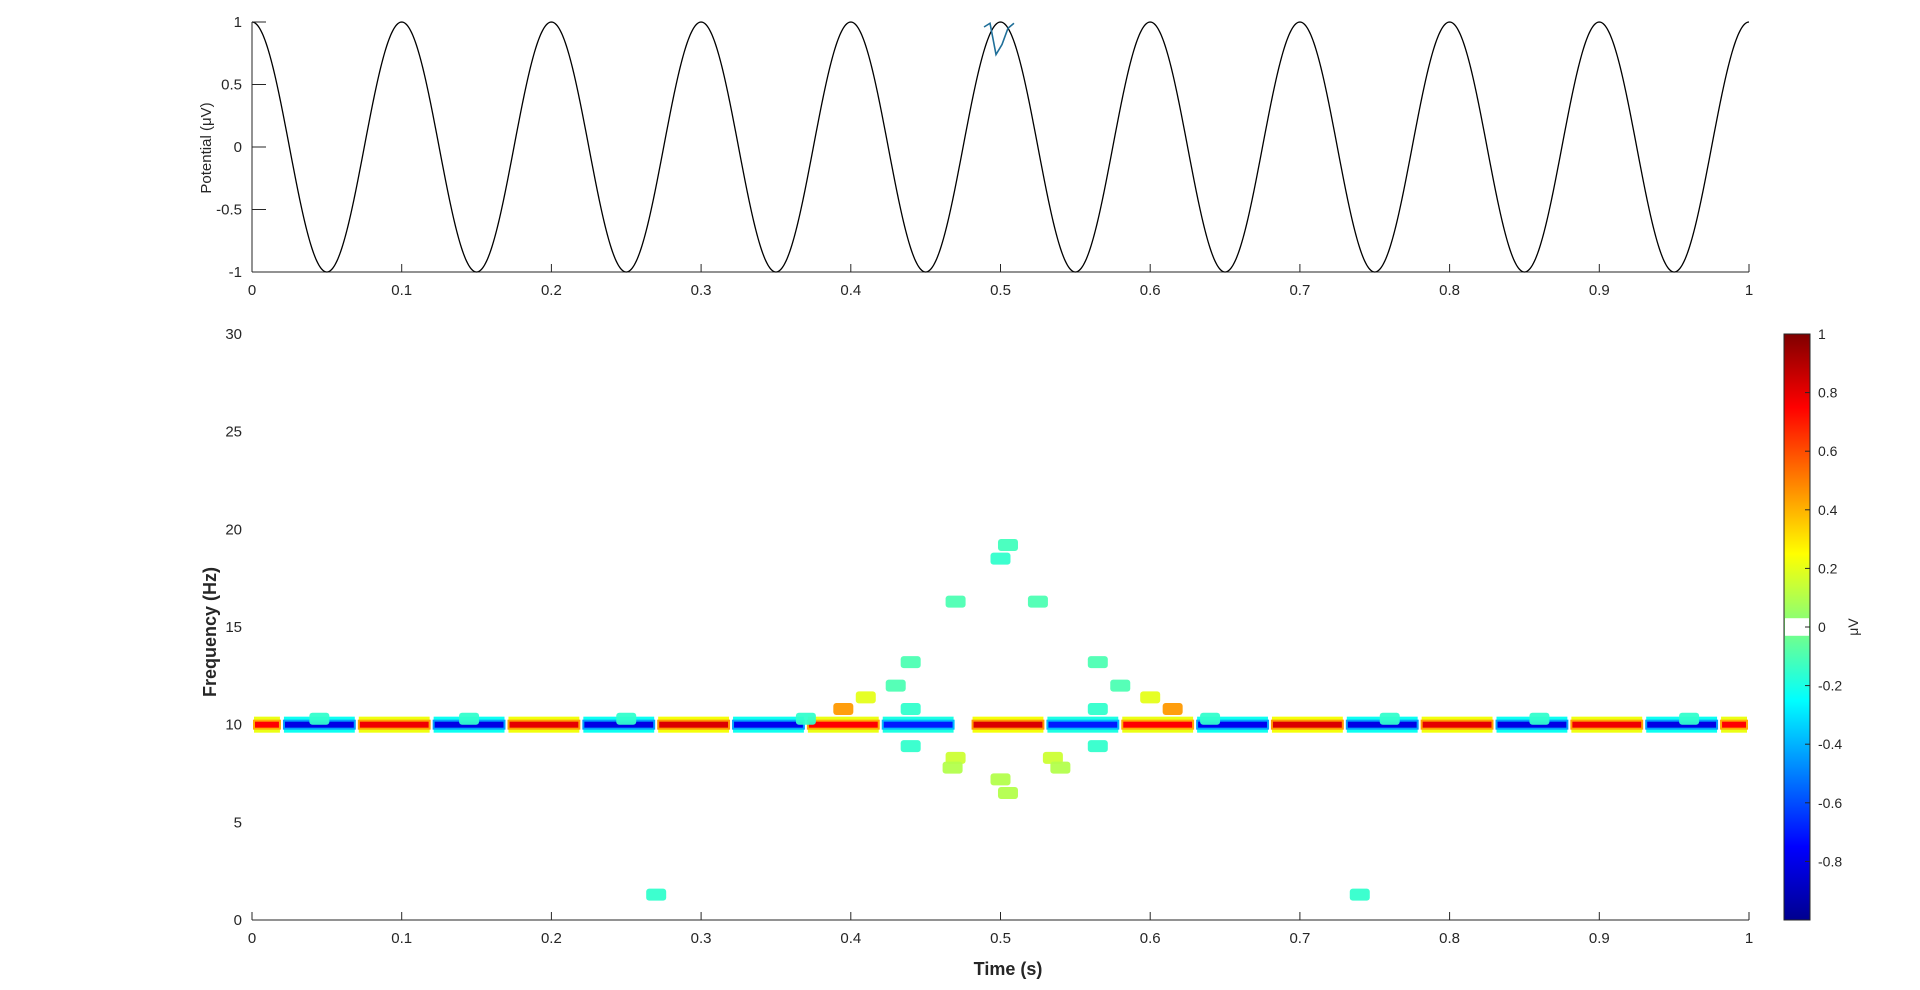 Image resolution: width=1920 pixels, height=990 pixels. What do you see at coordinates (233, 529) in the screenshot?
I see `tf-y-tick-label: 20` at bounding box center [233, 529].